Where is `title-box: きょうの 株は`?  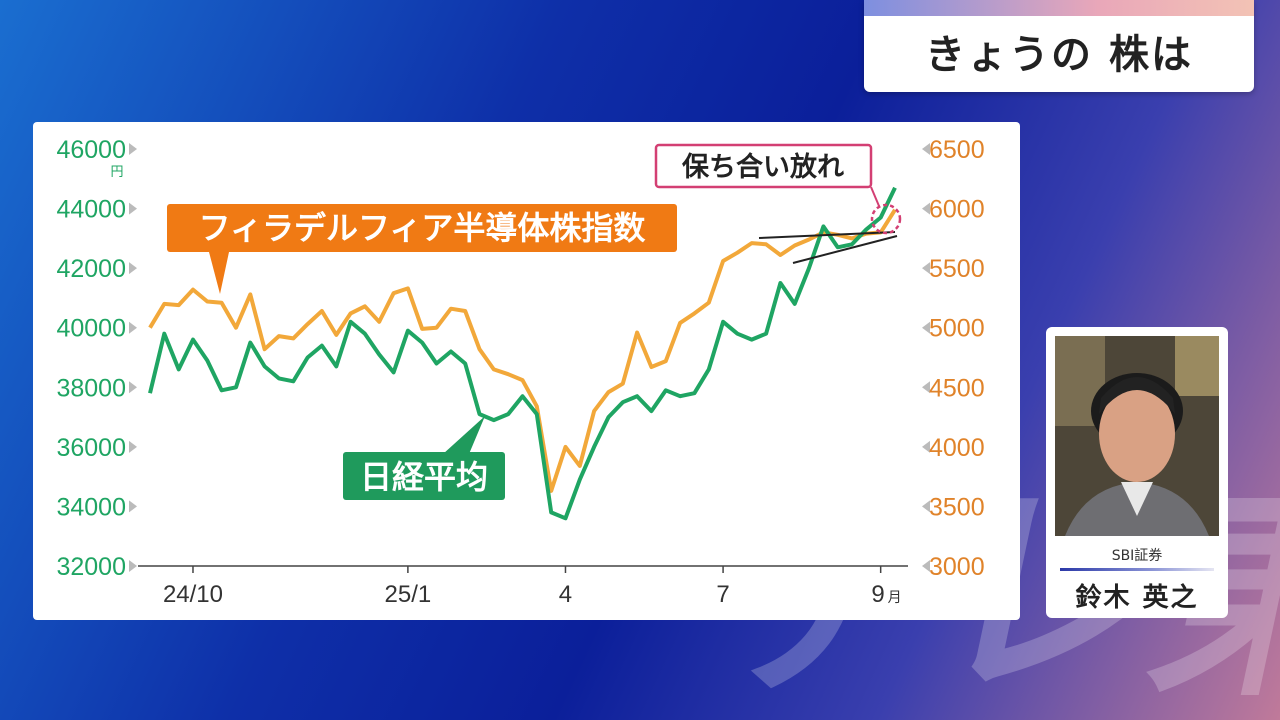
title-box: きょうの 株は is located at coordinates (1059, 46).